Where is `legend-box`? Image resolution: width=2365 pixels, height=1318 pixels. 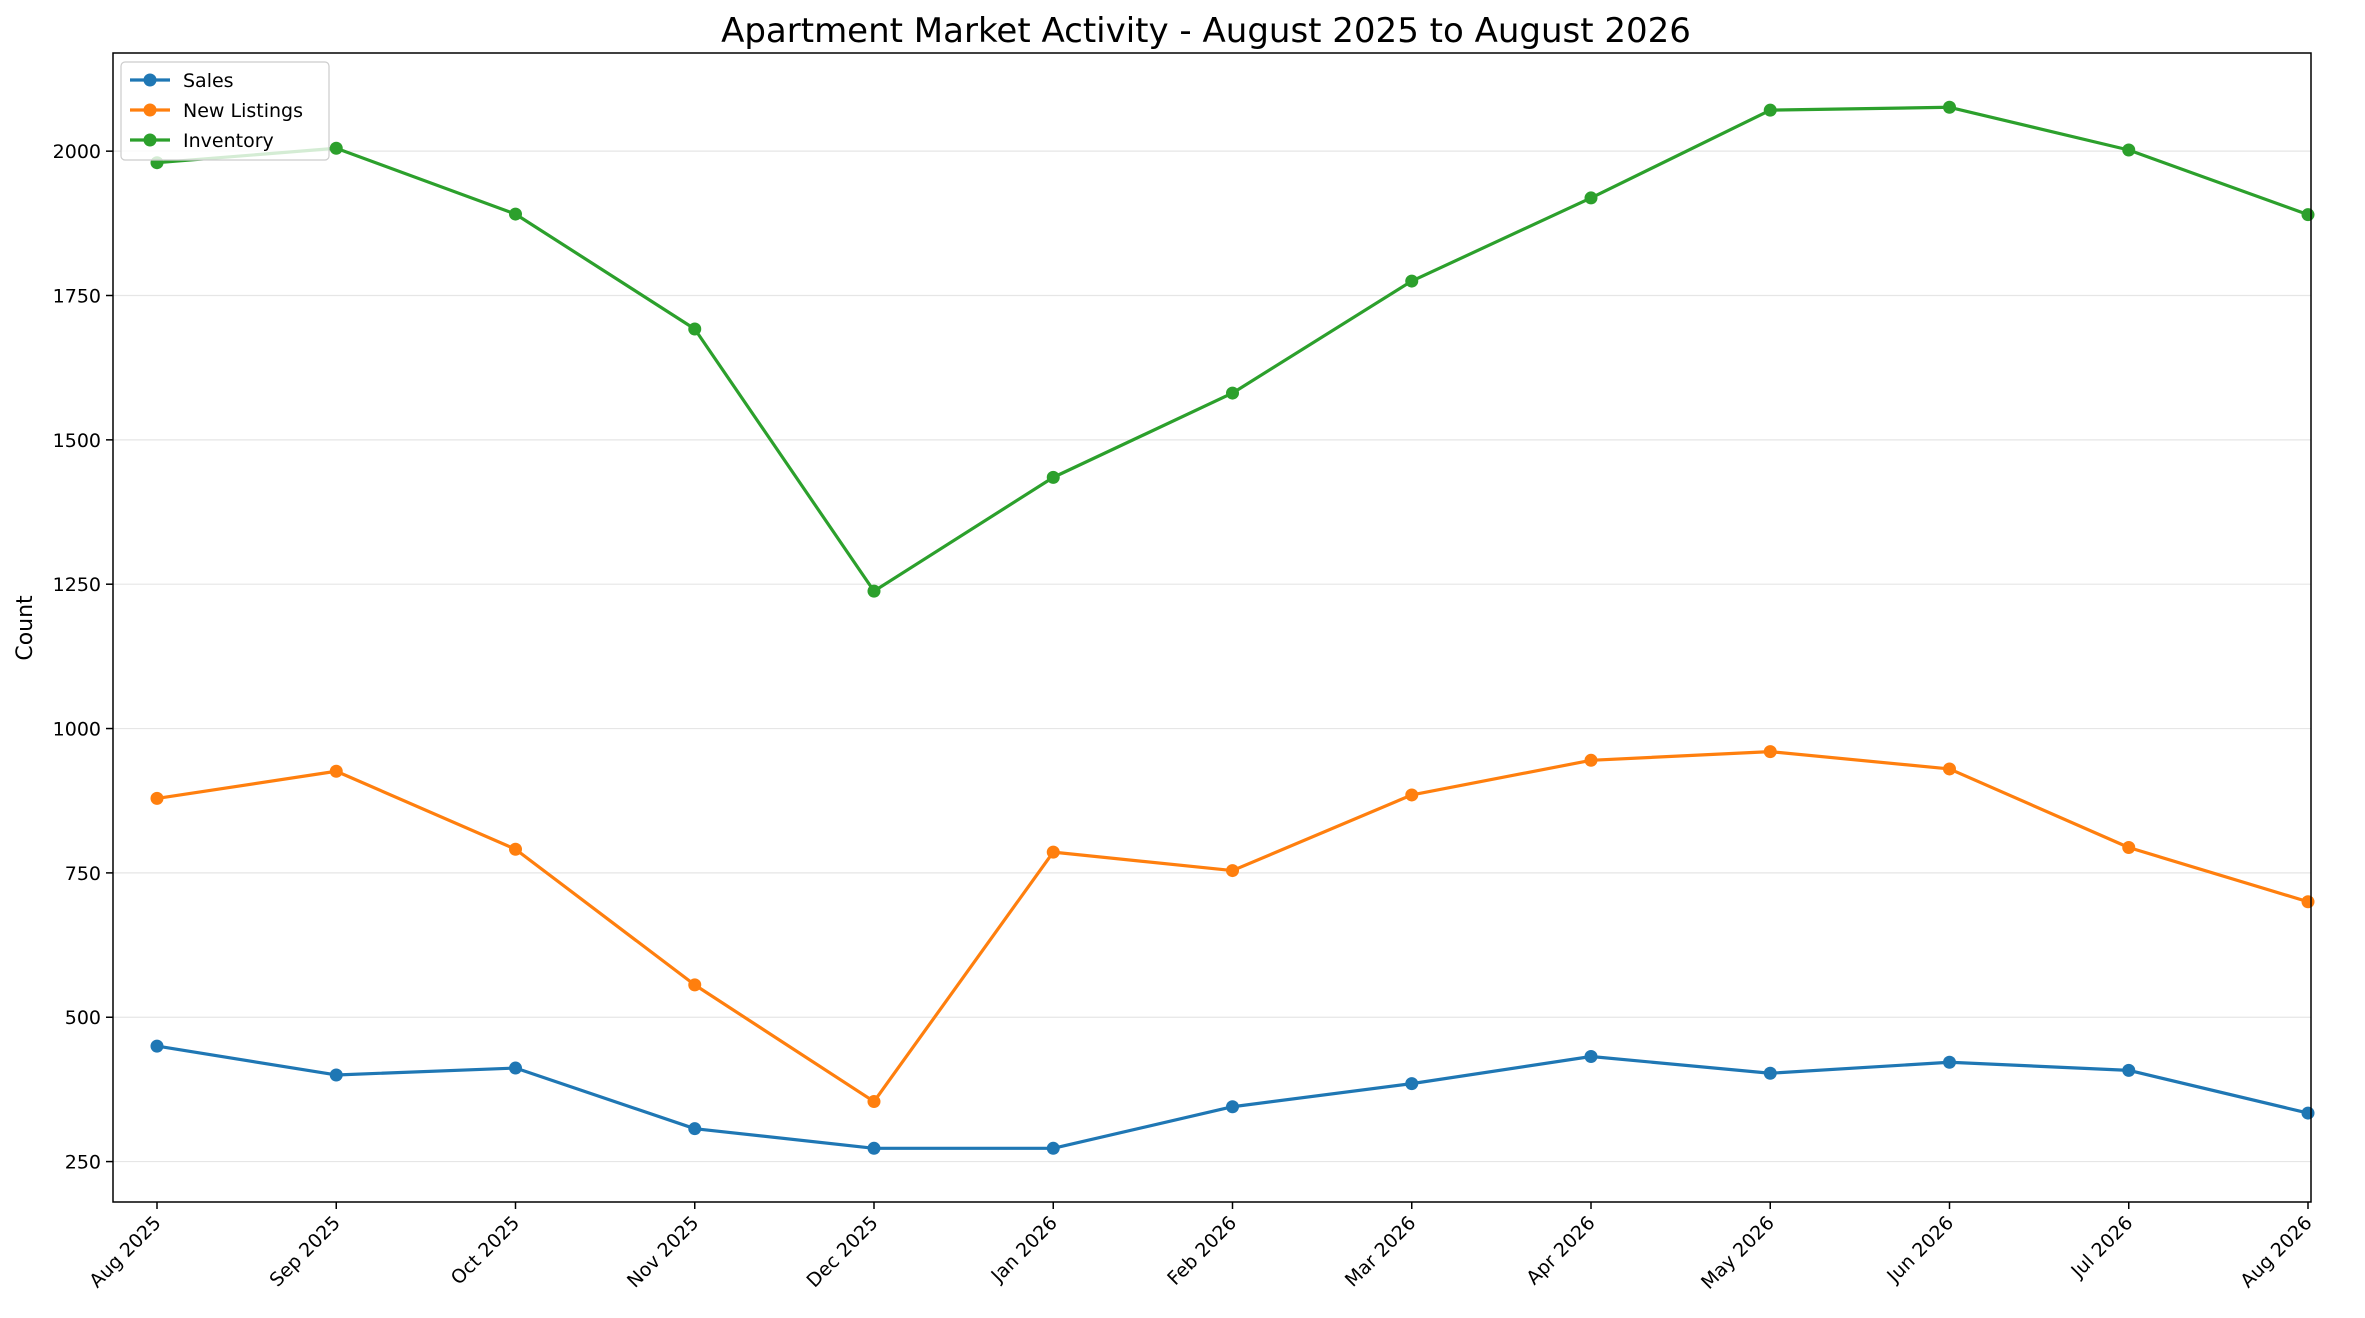 legend-box is located at coordinates (225, 111).